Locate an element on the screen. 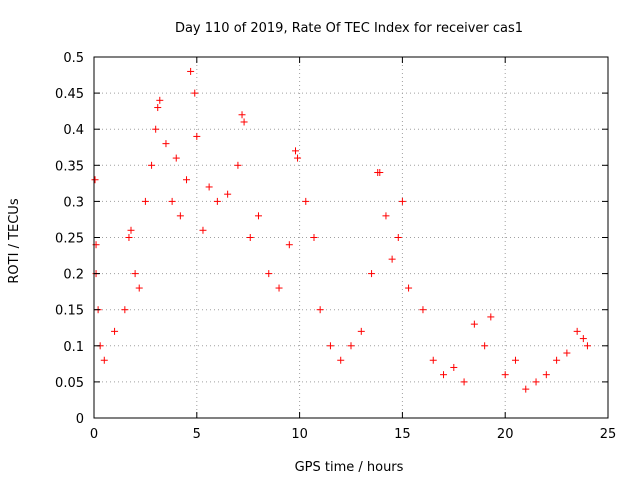 This screenshot has width=640, height=480. x-axis-label: GPS time / hours is located at coordinates (349, 467).